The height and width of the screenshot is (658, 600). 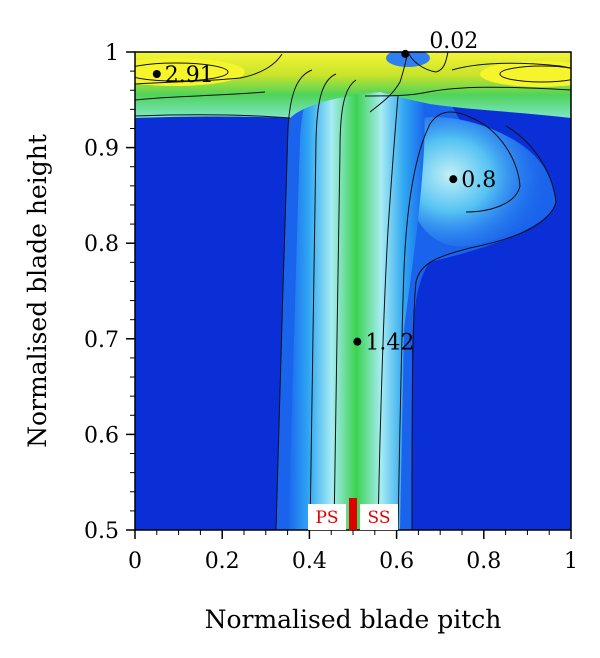 I want to click on x-tick-label: 0.8, so click(x=483, y=561).